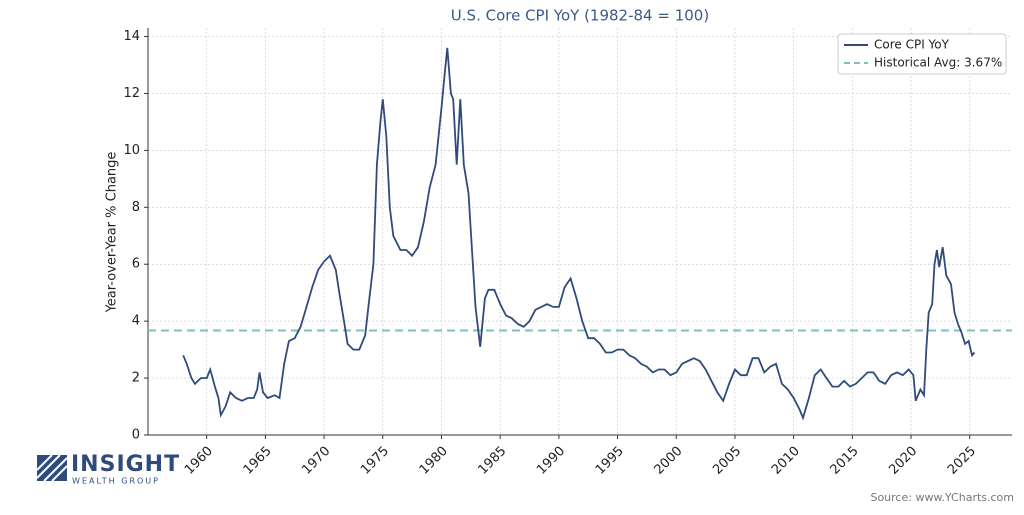  I want to click on y-tick-label: 4, so click(136, 321).